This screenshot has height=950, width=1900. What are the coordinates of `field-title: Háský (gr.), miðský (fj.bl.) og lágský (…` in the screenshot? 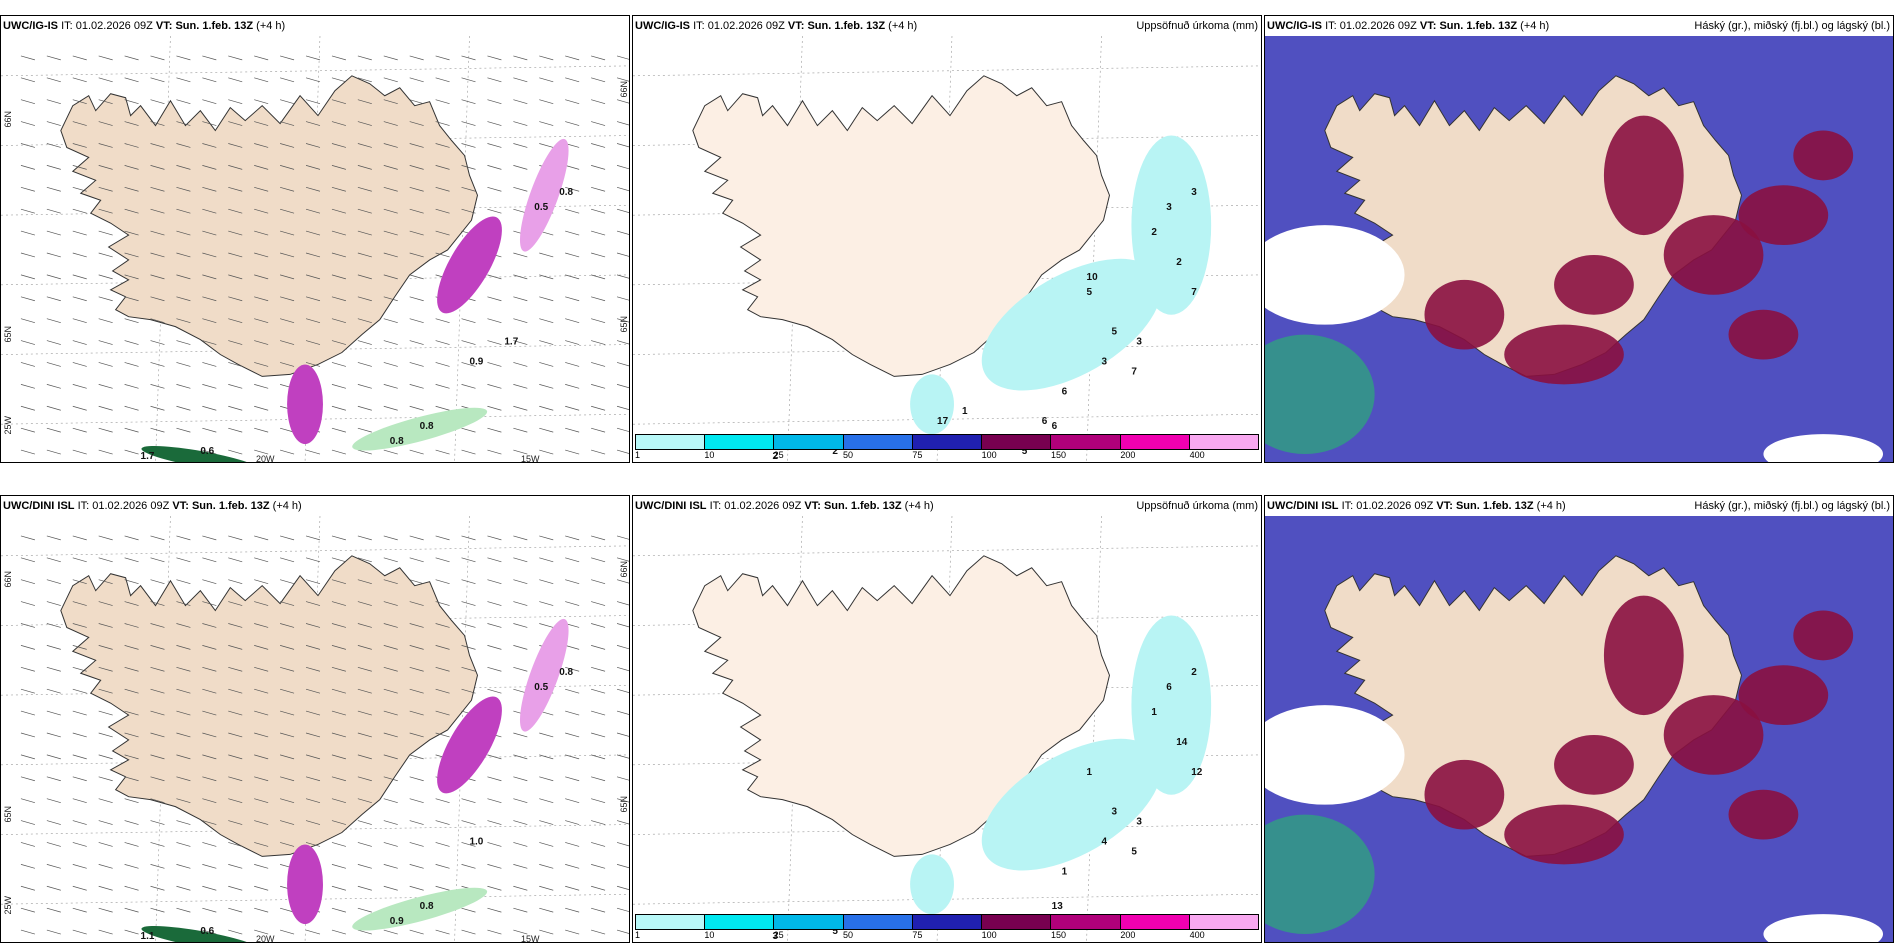 It's located at (1792, 26).